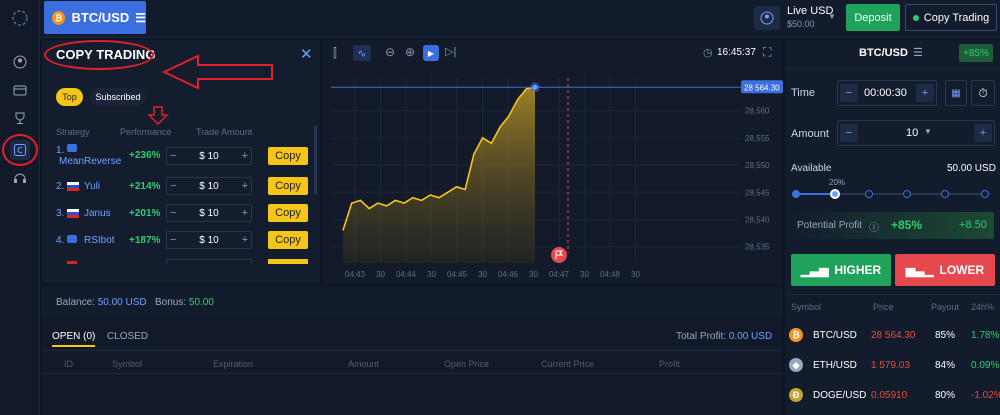 Image resolution: width=1000 pixels, height=415 pixels. Describe the element at coordinates (849, 133) in the screenshot. I see `amount-minus-button: −` at that location.